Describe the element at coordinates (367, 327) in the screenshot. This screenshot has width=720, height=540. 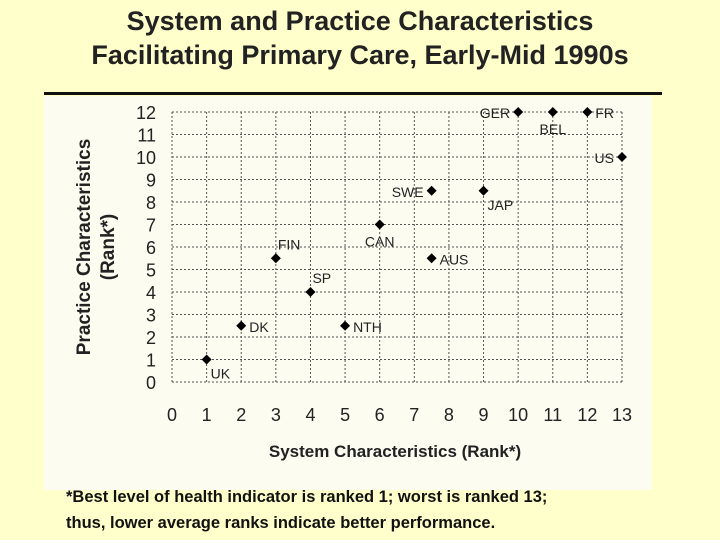
I see `point-label-nth: NTH` at that location.